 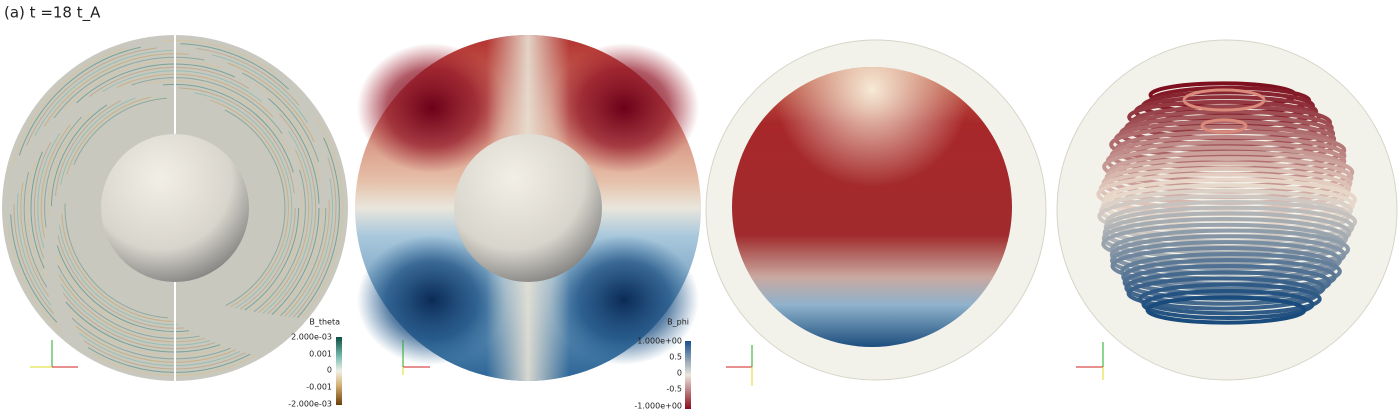 I want to click on colorbar-title: B_theta, so click(x=324, y=322).